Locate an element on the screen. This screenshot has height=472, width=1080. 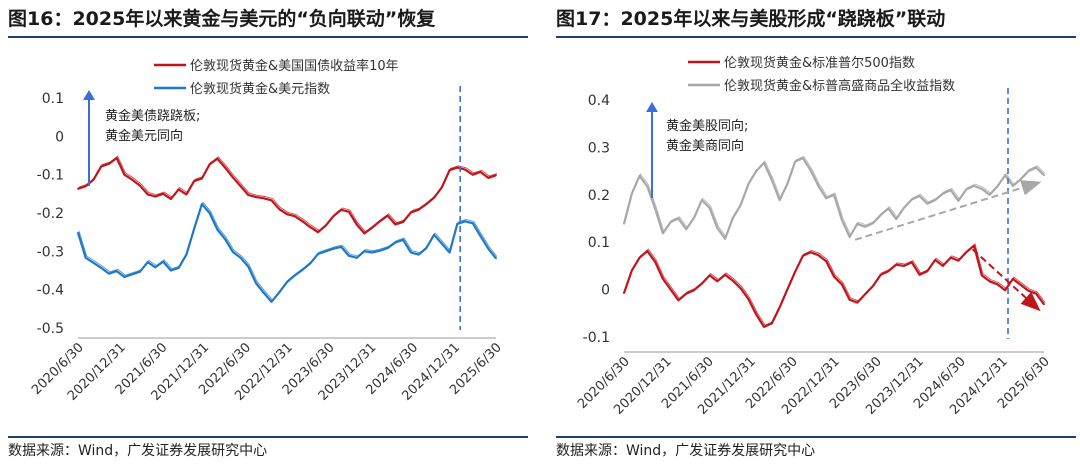
y-axis: 0.1 0 -0.1 -0.2 -0.3 -0.4 -0.5 is located at coordinates (50, 214).